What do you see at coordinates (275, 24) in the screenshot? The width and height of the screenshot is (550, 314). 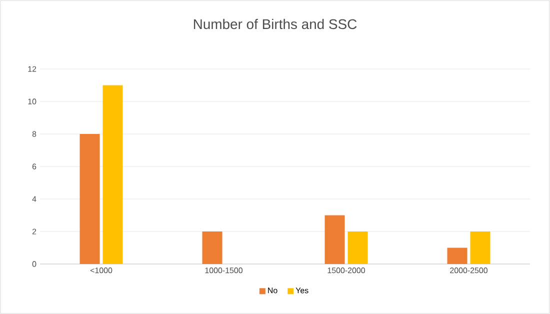 I see `chart-title: Number of Births and SSC` at bounding box center [275, 24].